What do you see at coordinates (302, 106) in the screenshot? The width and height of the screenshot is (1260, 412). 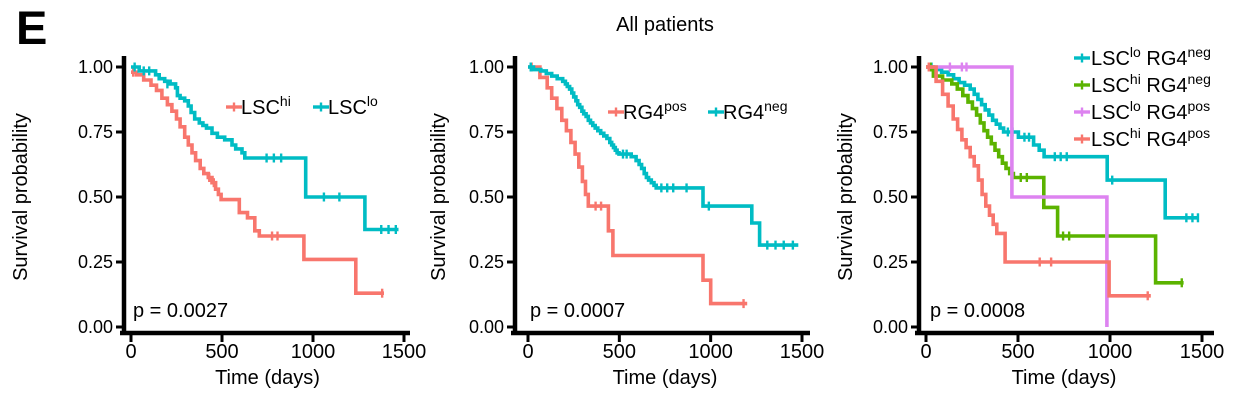 I see `legend: LSChi LSClo` at bounding box center [302, 106].